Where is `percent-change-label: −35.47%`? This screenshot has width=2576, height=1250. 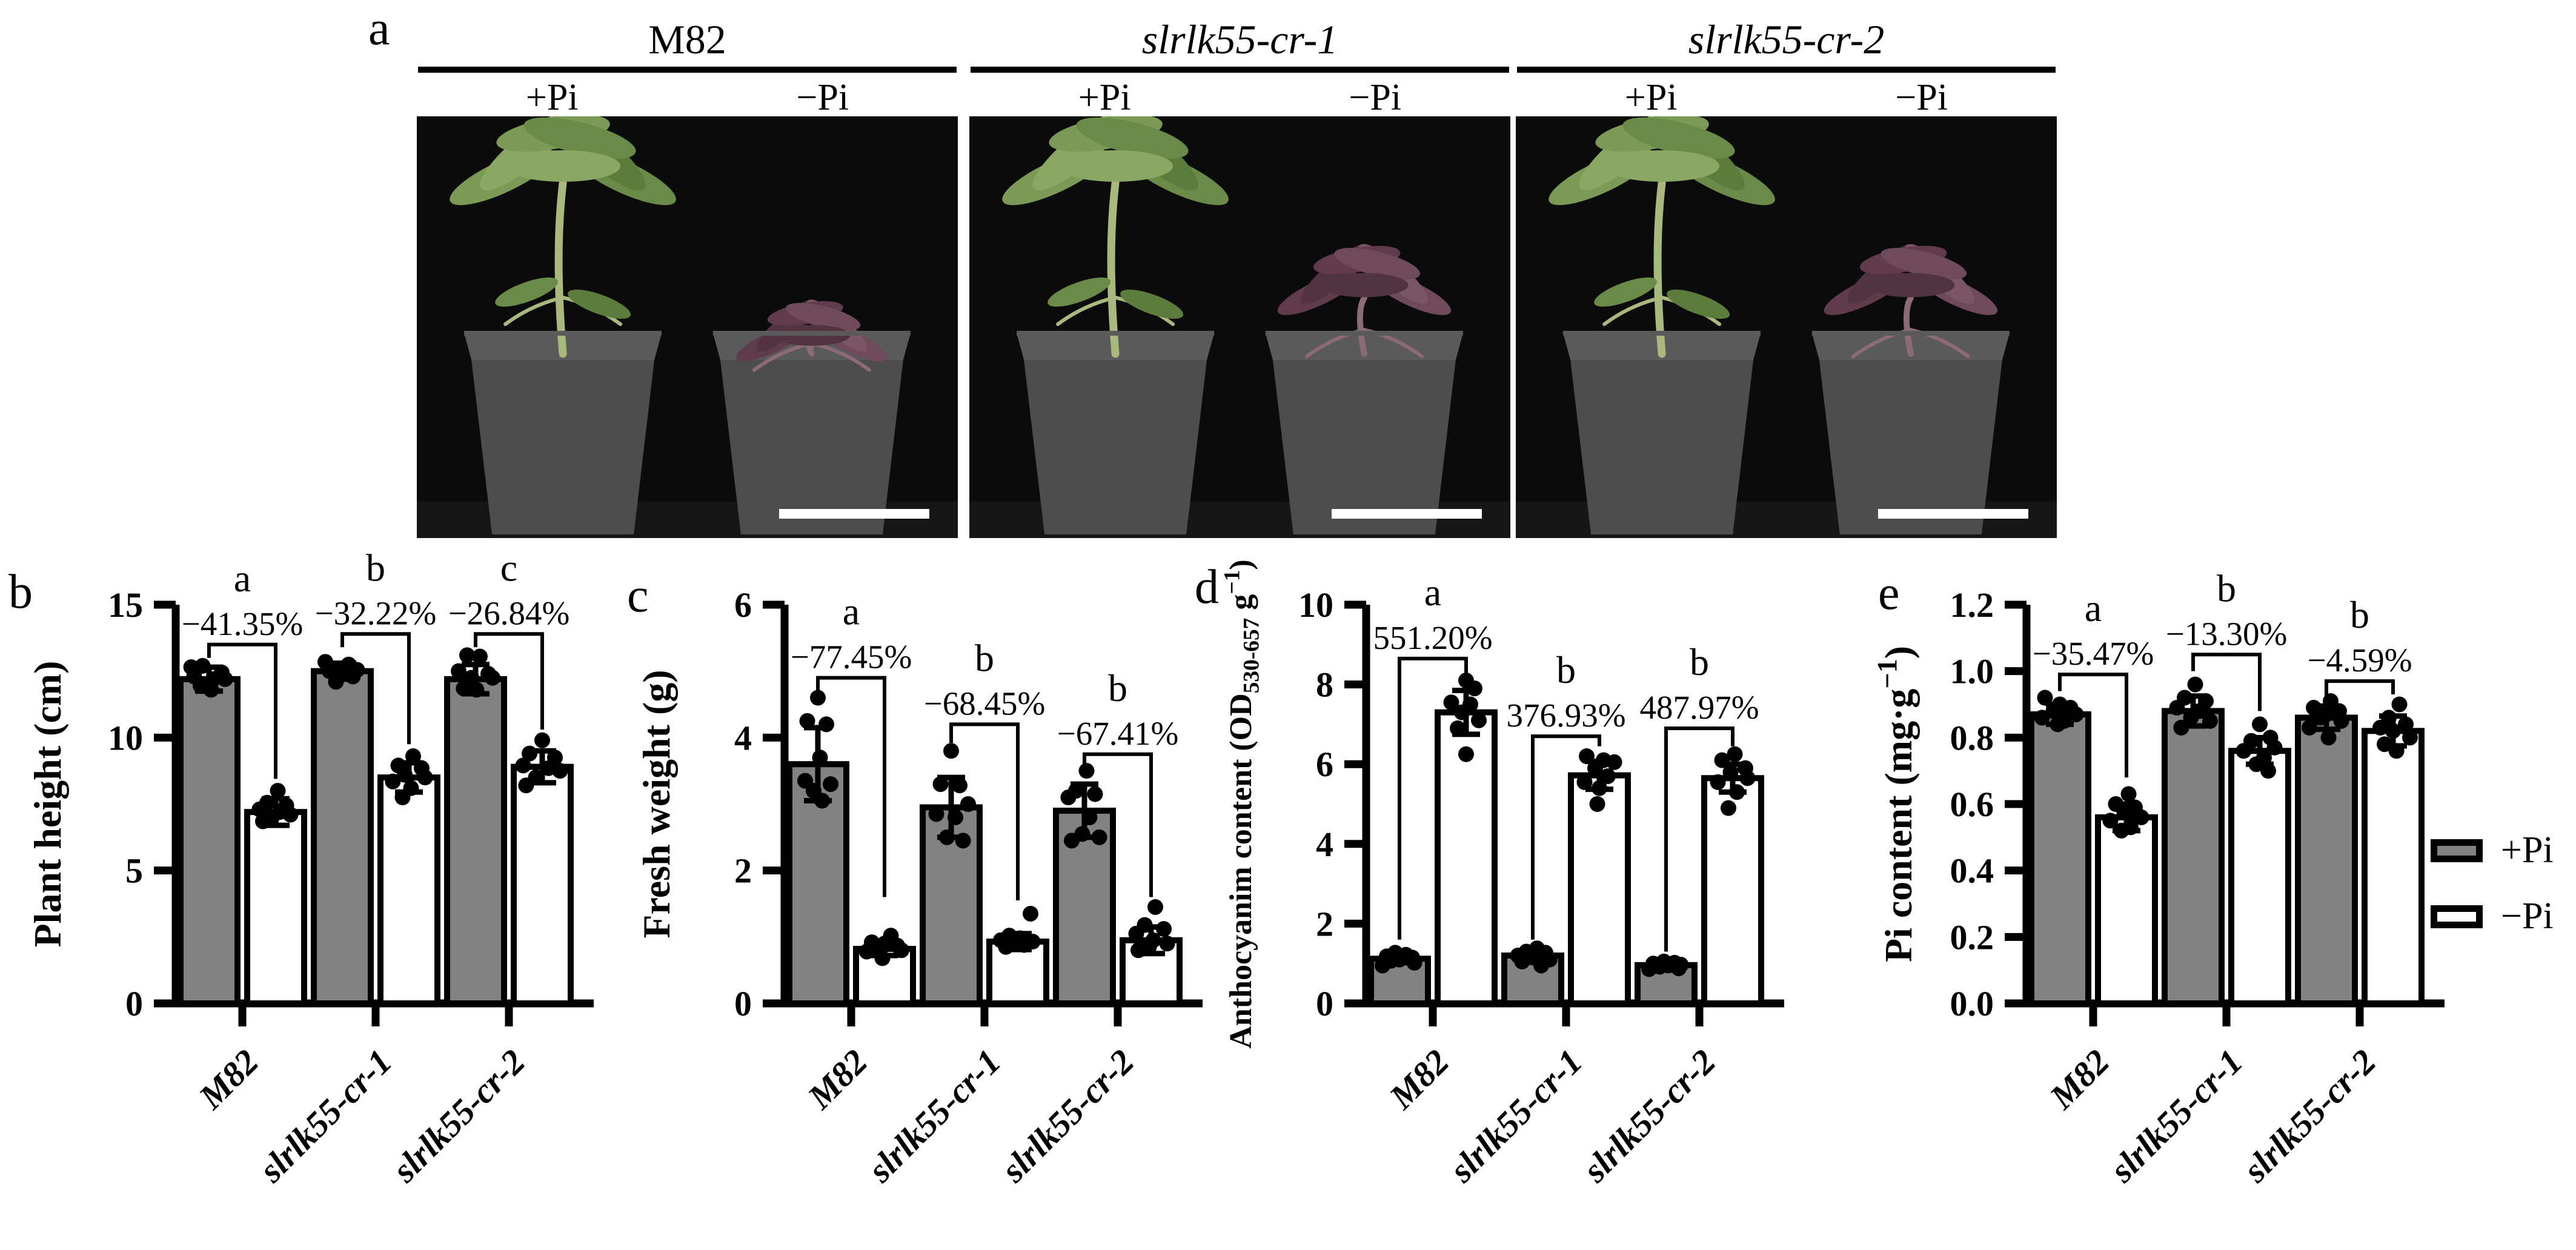
percent-change-label: −35.47% is located at coordinates (2093, 653).